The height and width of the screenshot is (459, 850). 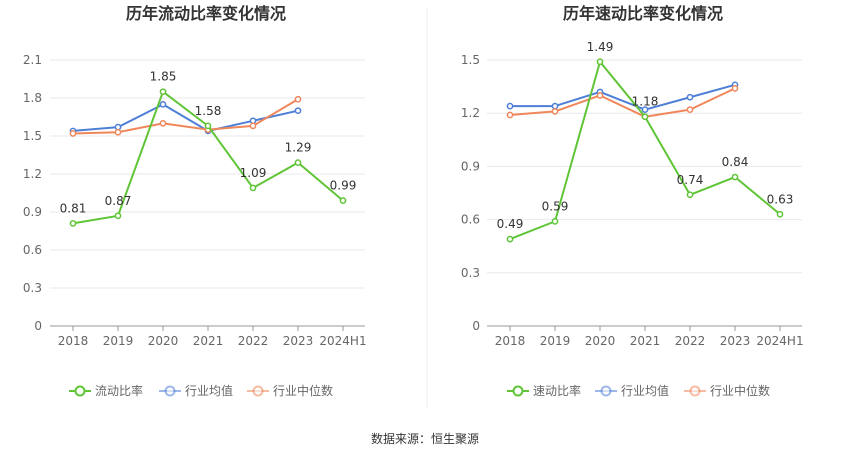 I want to click on chart-title: 历年流动比率变化情况, so click(x=206, y=13).